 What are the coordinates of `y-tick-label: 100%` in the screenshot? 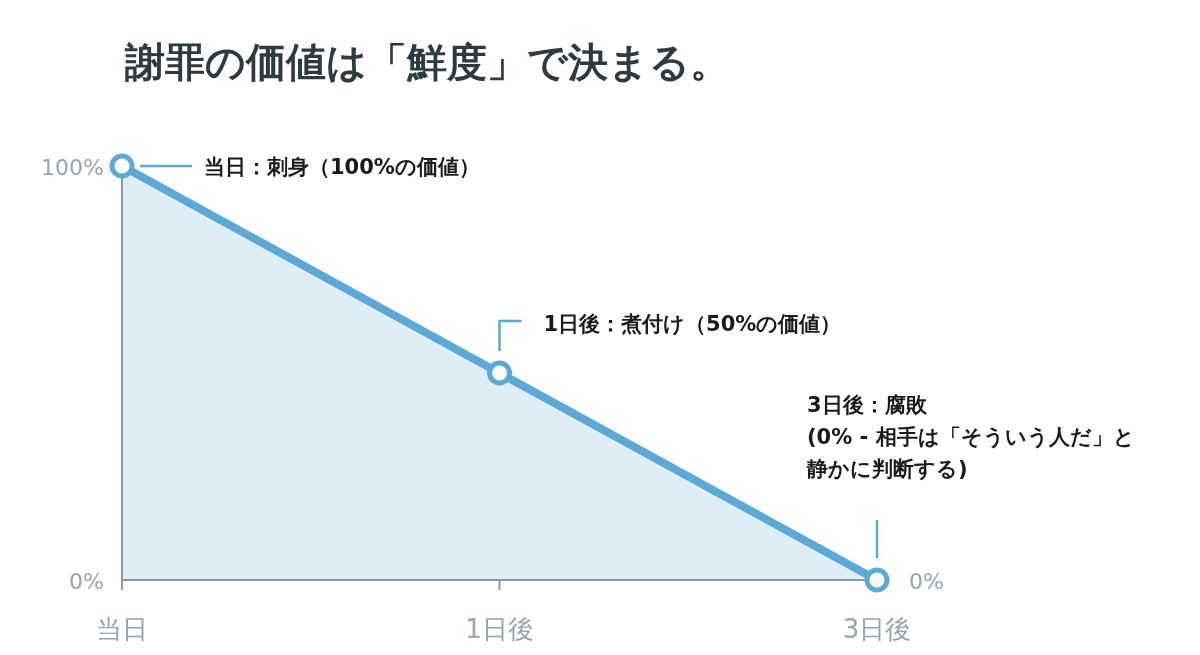 It's located at (72, 167).